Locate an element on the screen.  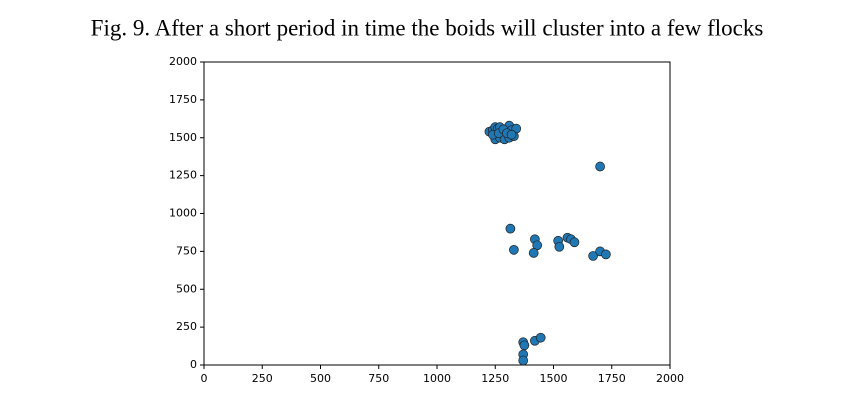
y-tick-label: 1750 is located at coordinates (183, 99).